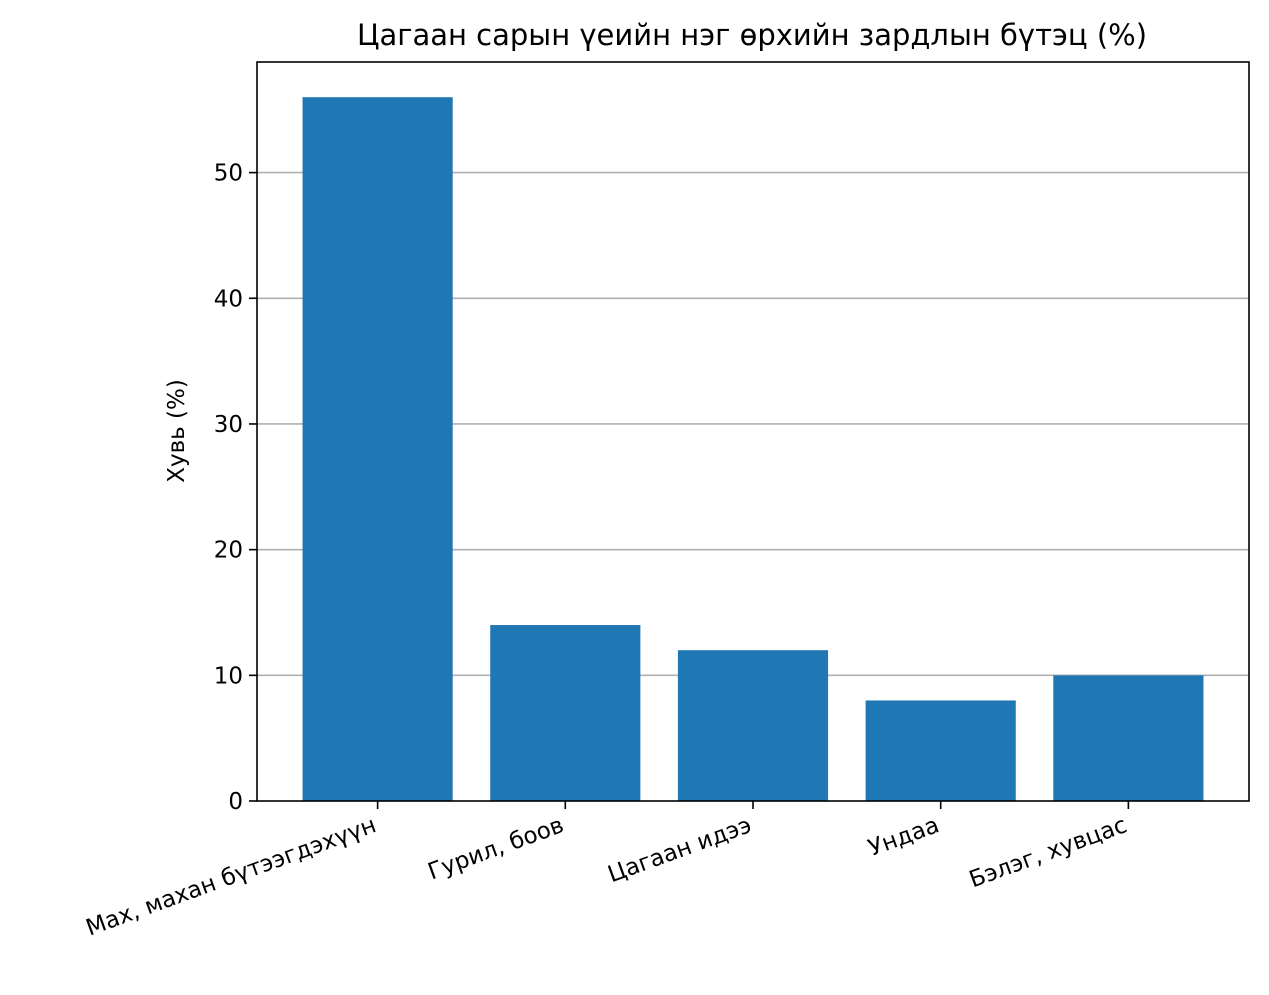  What do you see at coordinates (228, 551) in the screenshot?
I see `y-tick-label: 20` at bounding box center [228, 551].